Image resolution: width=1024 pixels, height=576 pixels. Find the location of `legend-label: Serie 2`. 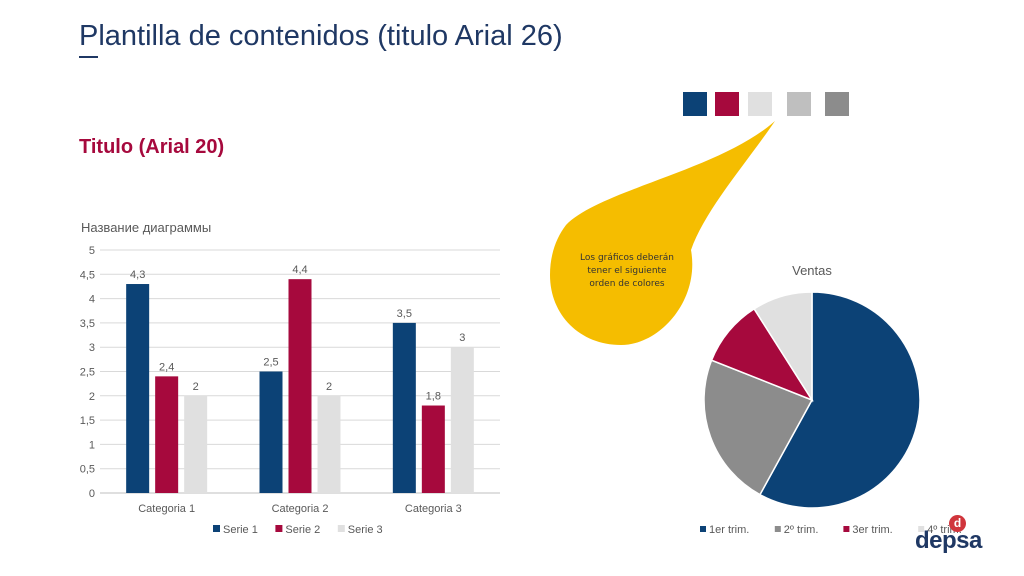

legend-label: Serie 2 is located at coordinates (302, 530).